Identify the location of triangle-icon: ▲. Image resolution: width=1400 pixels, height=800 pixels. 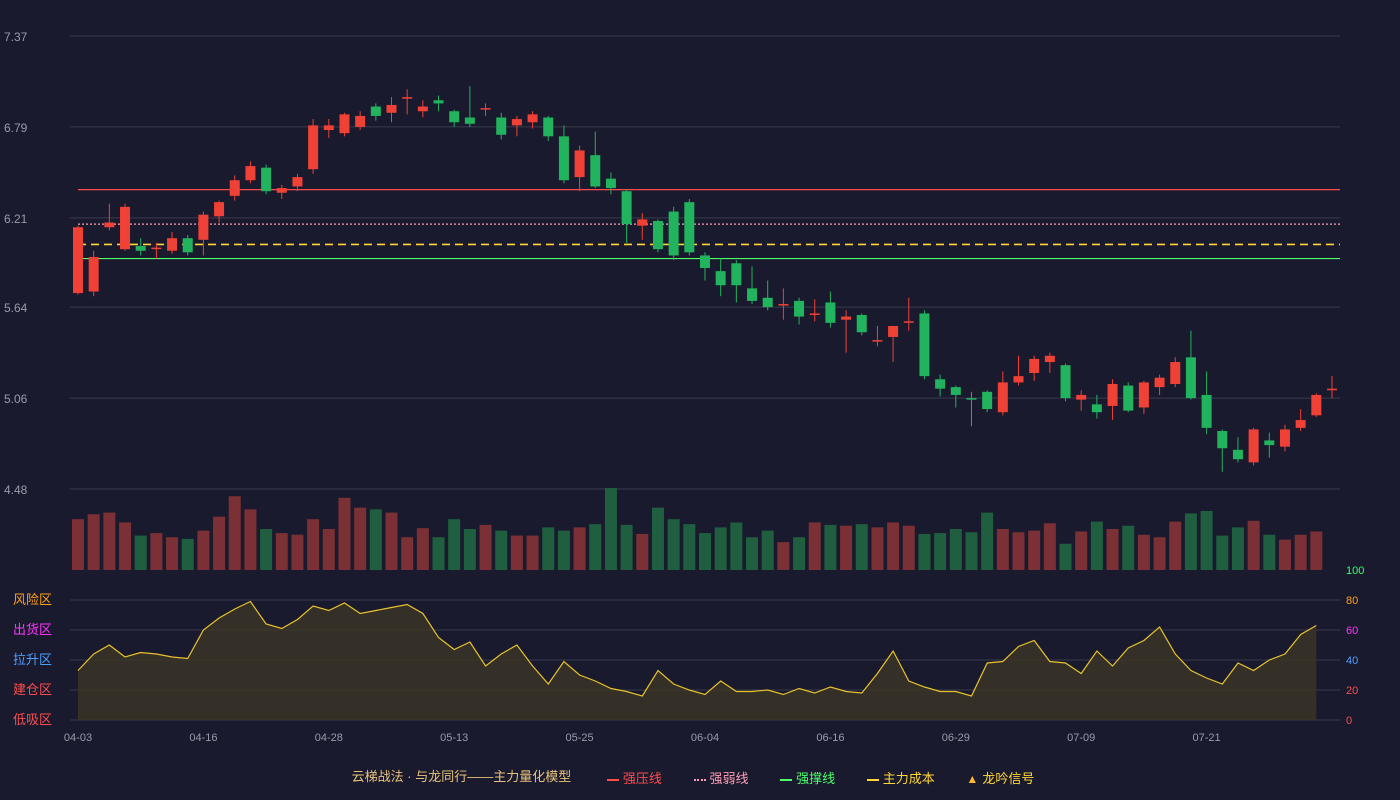
(972, 779).